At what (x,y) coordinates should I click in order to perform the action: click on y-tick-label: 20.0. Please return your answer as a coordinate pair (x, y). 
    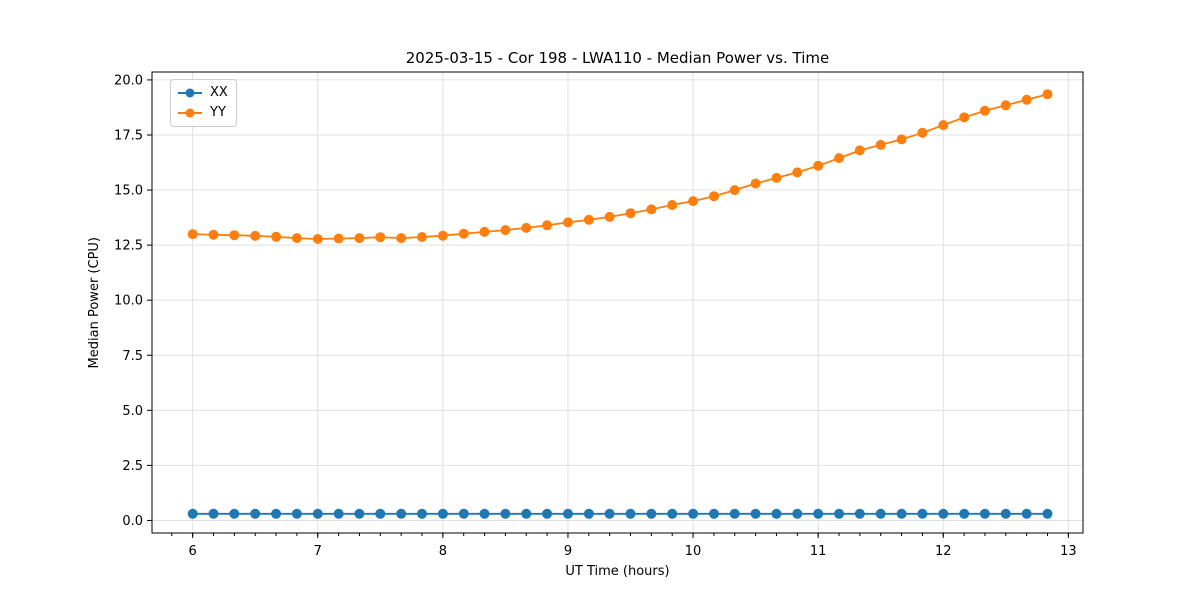
    Looking at the image, I should click on (128, 80).